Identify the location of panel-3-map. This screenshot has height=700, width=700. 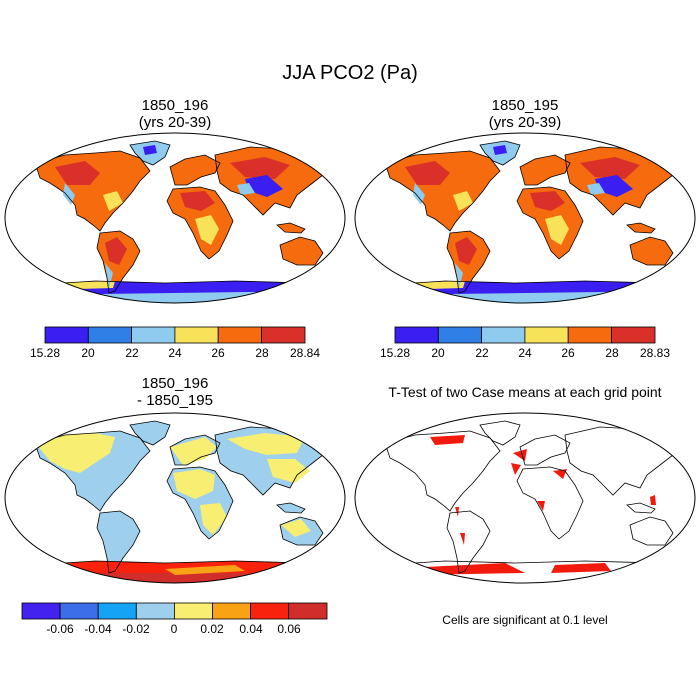
(177, 502).